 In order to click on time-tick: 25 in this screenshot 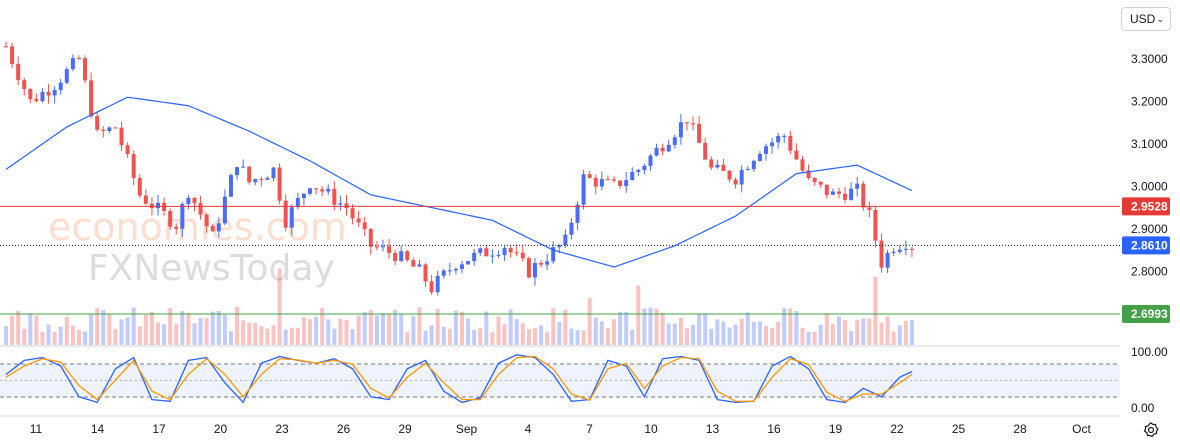, I will do `click(959, 429)`.